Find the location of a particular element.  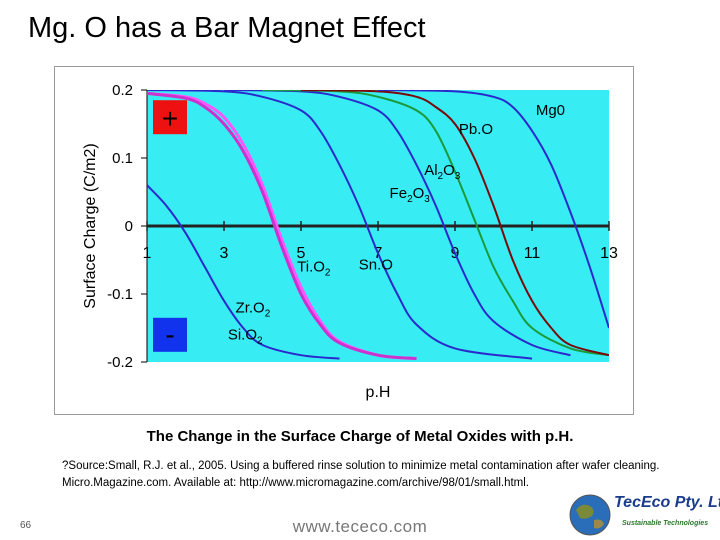

positive-charge-label: + is located at coordinates (170, 118).